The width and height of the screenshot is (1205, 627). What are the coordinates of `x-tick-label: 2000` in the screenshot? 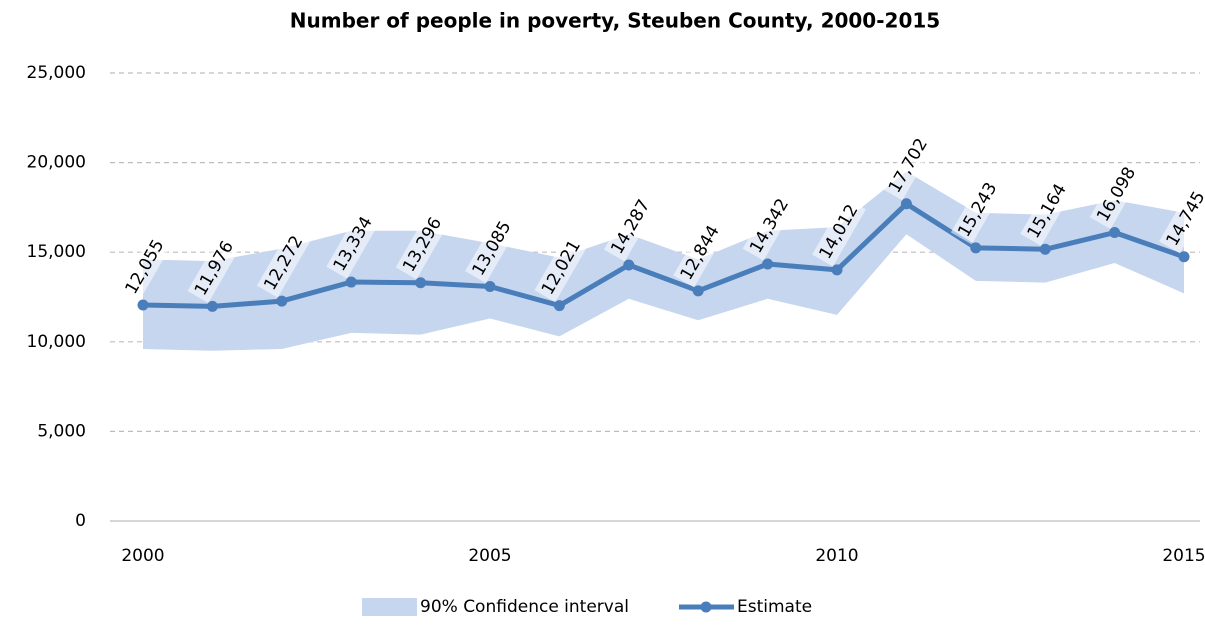 It's located at (142, 556).